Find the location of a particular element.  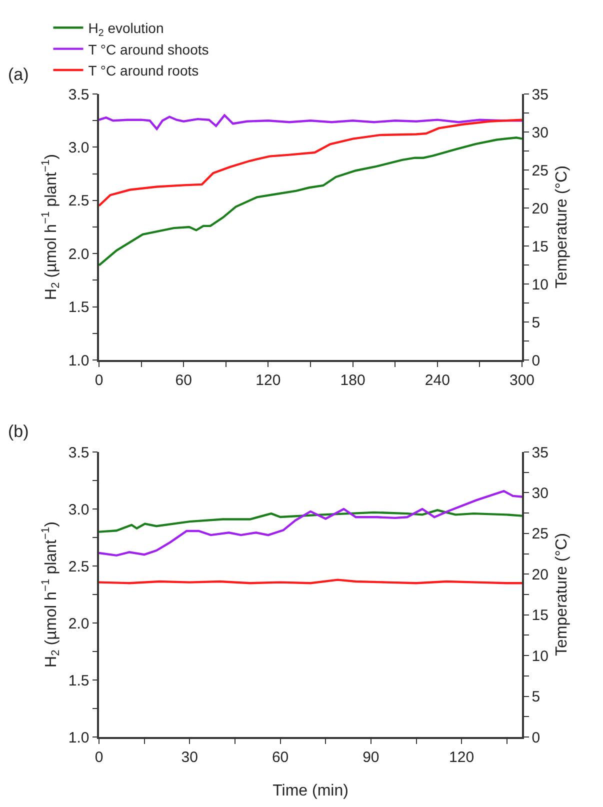

x-axis-title: Time (min) is located at coordinates (310, 791).